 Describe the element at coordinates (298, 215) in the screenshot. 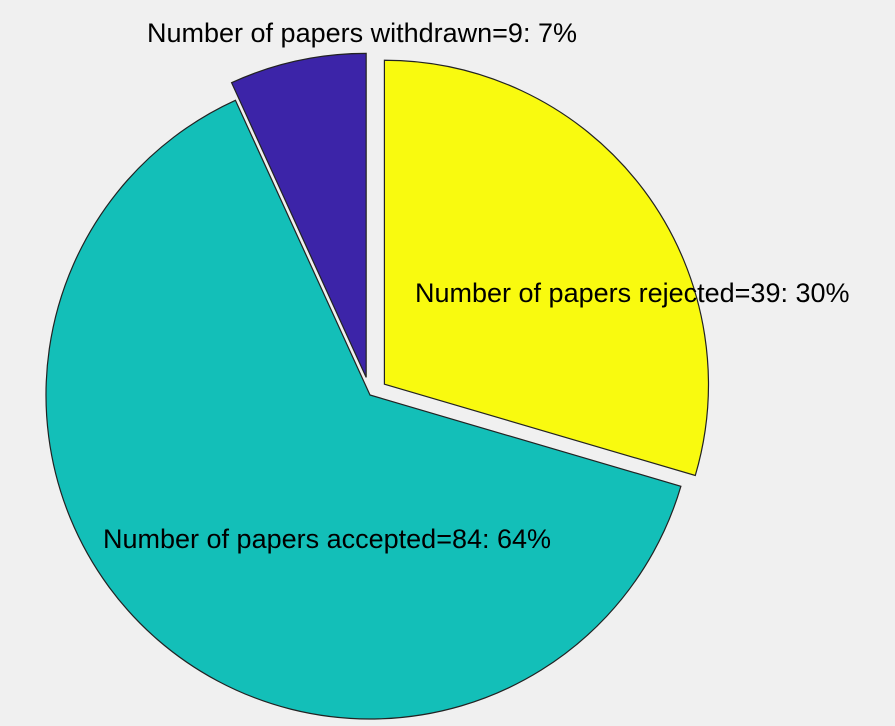

I see `pie-slice-withdrawn` at that location.